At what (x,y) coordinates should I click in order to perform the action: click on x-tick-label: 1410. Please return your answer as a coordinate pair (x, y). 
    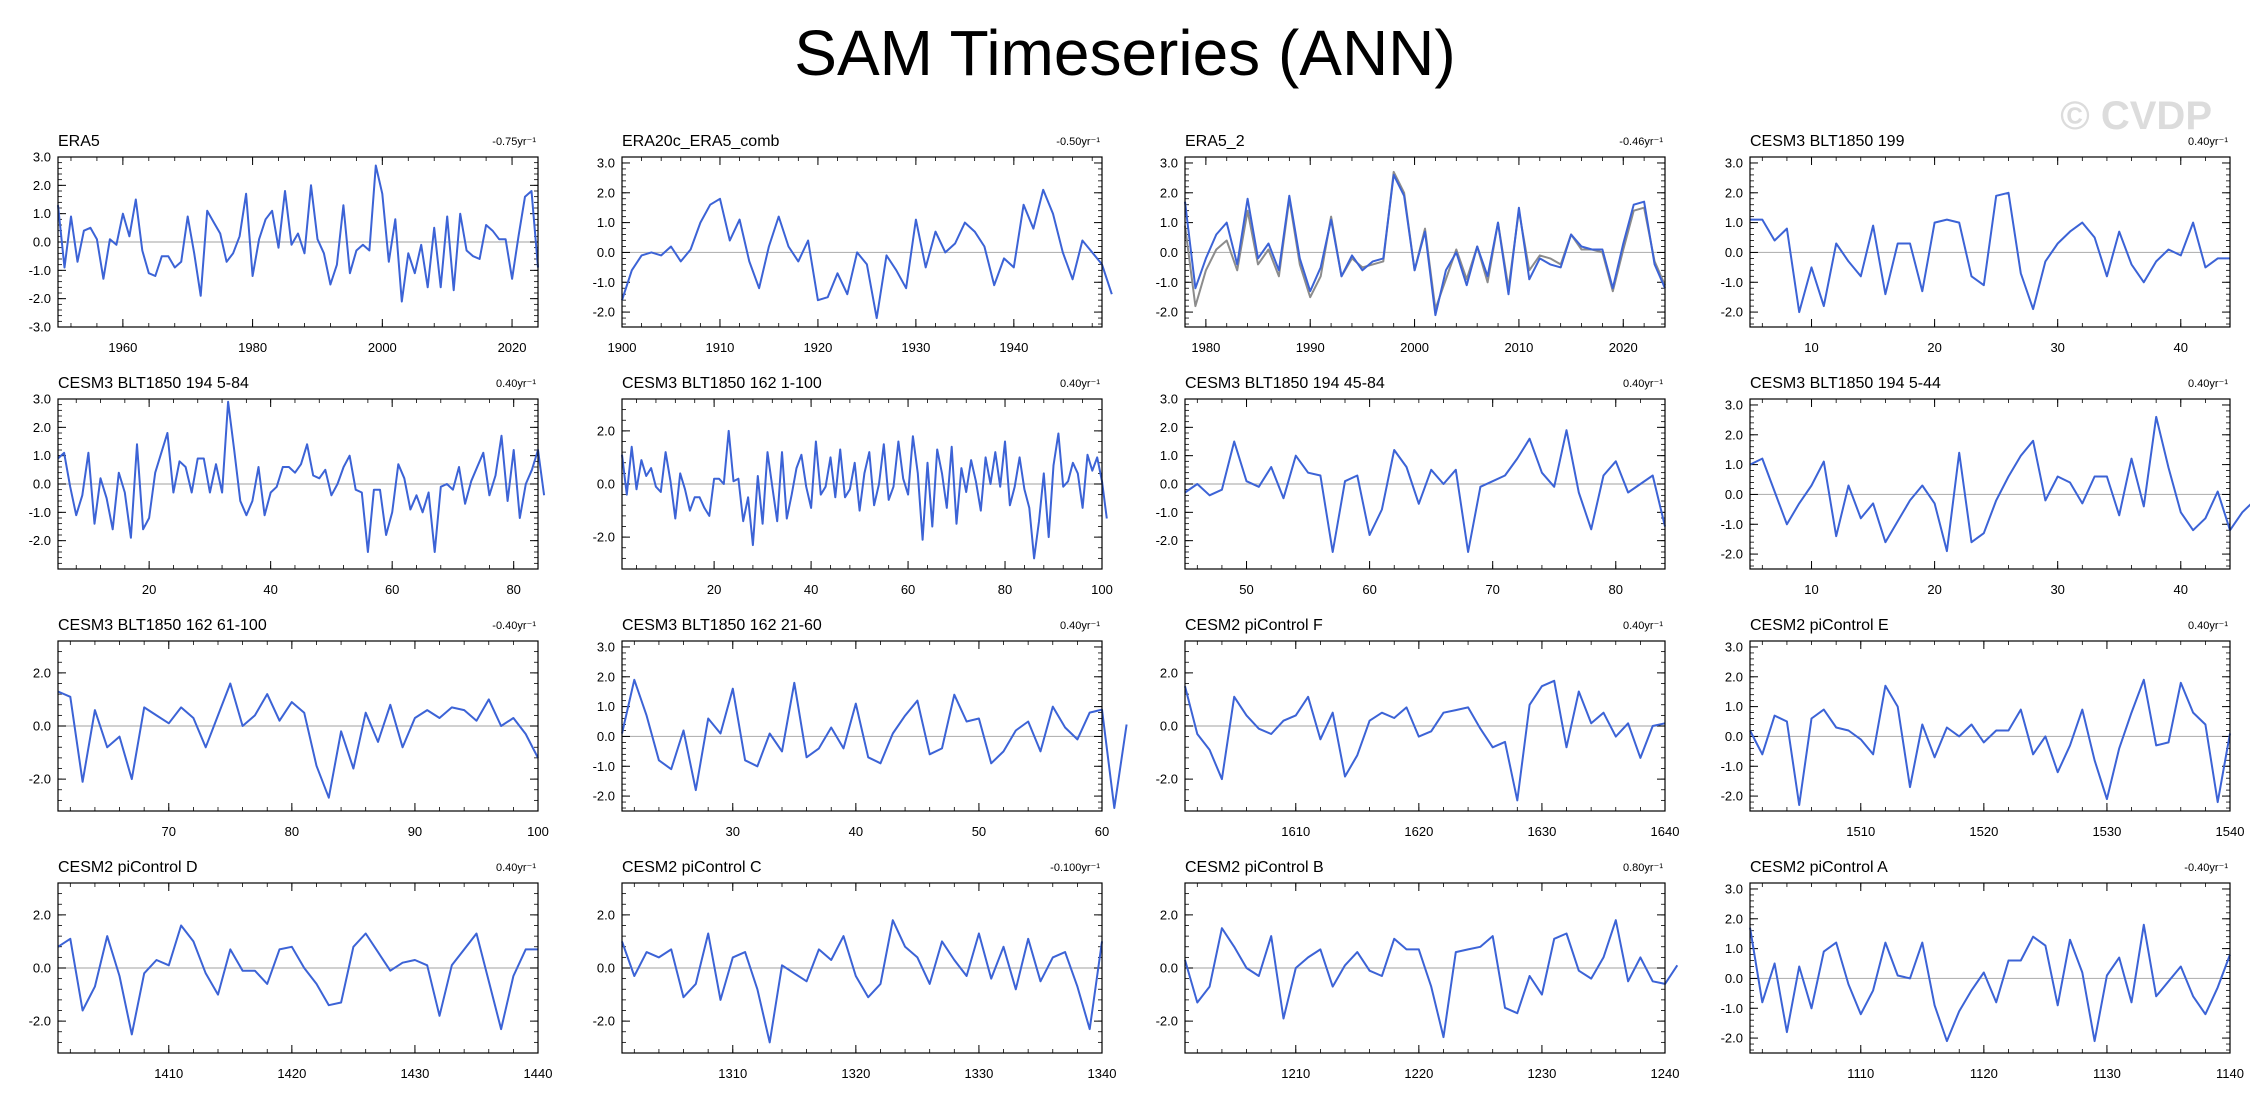
    Looking at the image, I should click on (168, 1073).